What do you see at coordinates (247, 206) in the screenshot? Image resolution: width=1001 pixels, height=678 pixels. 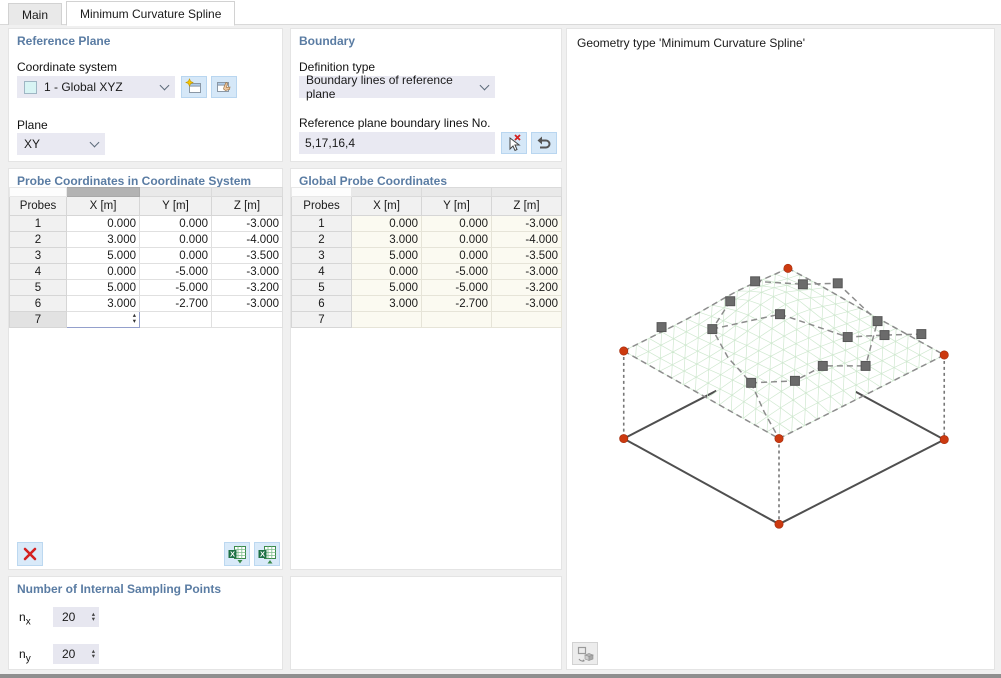 I see `column-header: Z [m]` at bounding box center [247, 206].